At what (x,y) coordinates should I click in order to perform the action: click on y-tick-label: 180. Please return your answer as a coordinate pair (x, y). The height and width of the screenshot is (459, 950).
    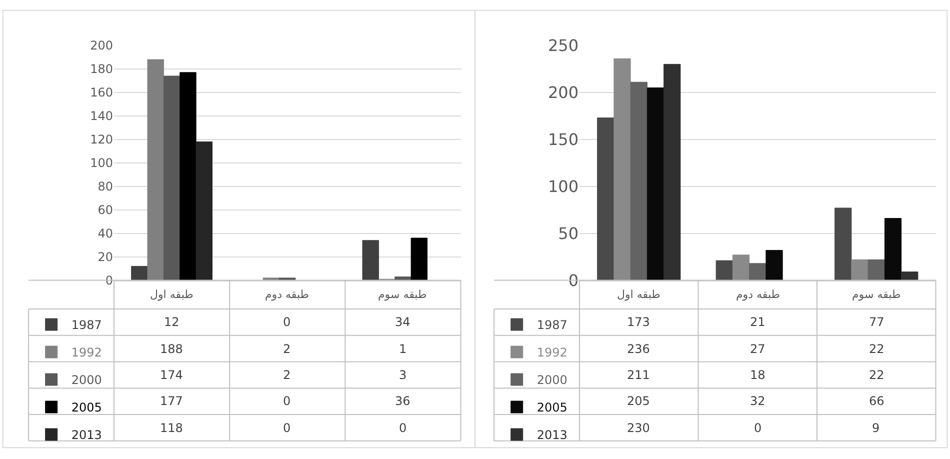
    Looking at the image, I should click on (101, 69).